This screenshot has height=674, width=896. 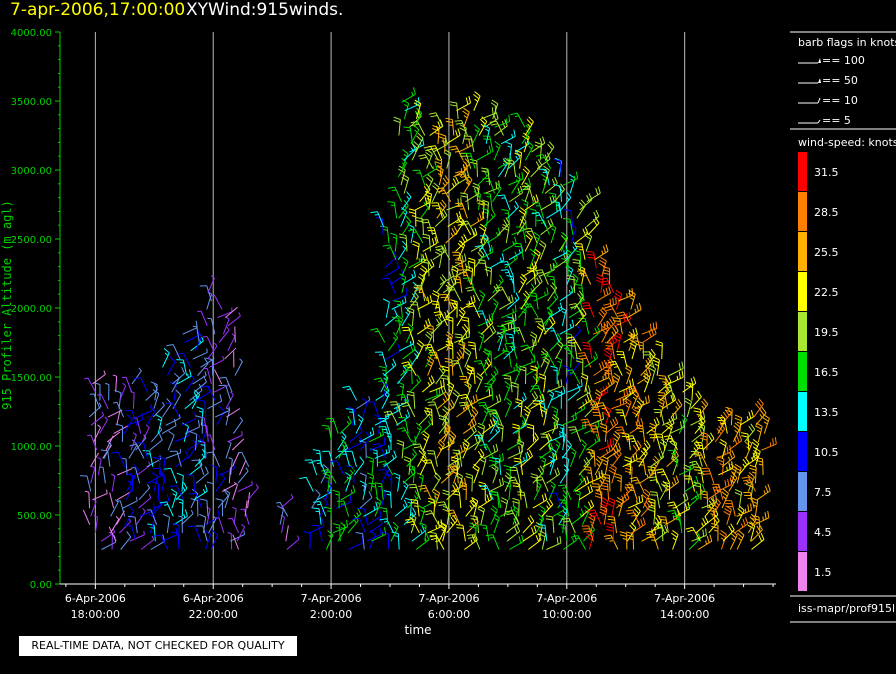 What do you see at coordinates (802, 331) in the screenshot?
I see `speed-legend-swatch` at bounding box center [802, 331].